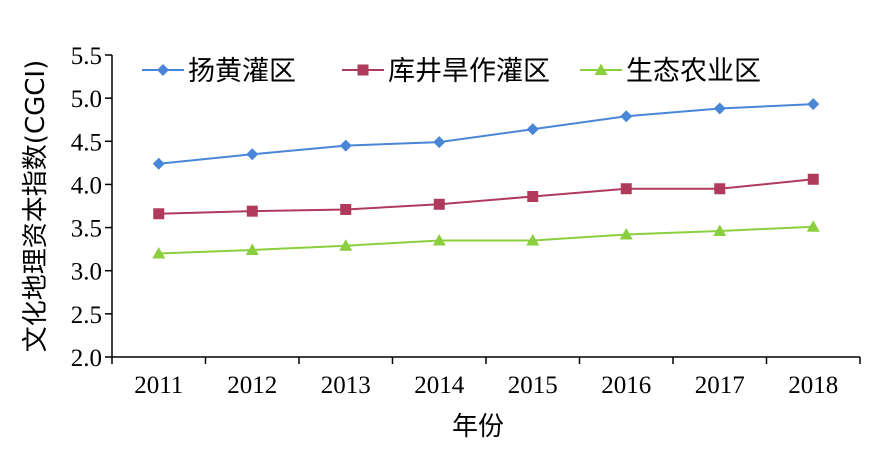  Describe the element at coordinates (86, 229) in the screenshot. I see `y-tick-label: 3.5` at that location.